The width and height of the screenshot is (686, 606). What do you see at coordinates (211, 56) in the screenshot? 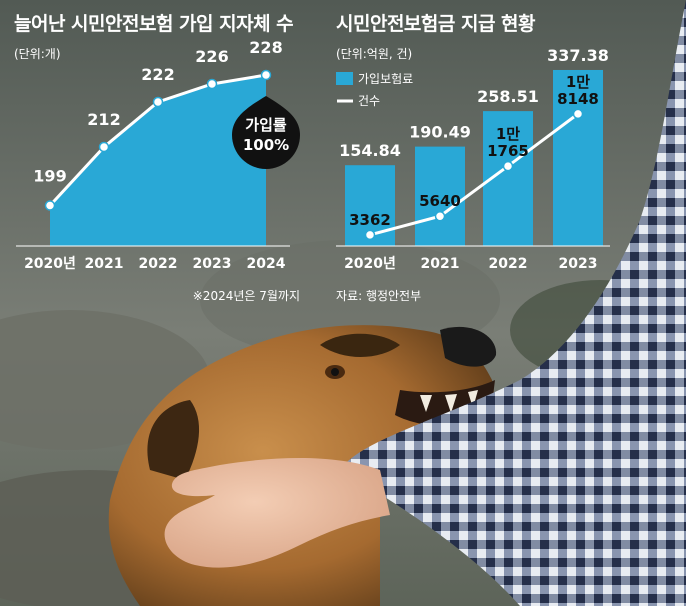
I see `left-value-label: 226` at bounding box center [211, 56].